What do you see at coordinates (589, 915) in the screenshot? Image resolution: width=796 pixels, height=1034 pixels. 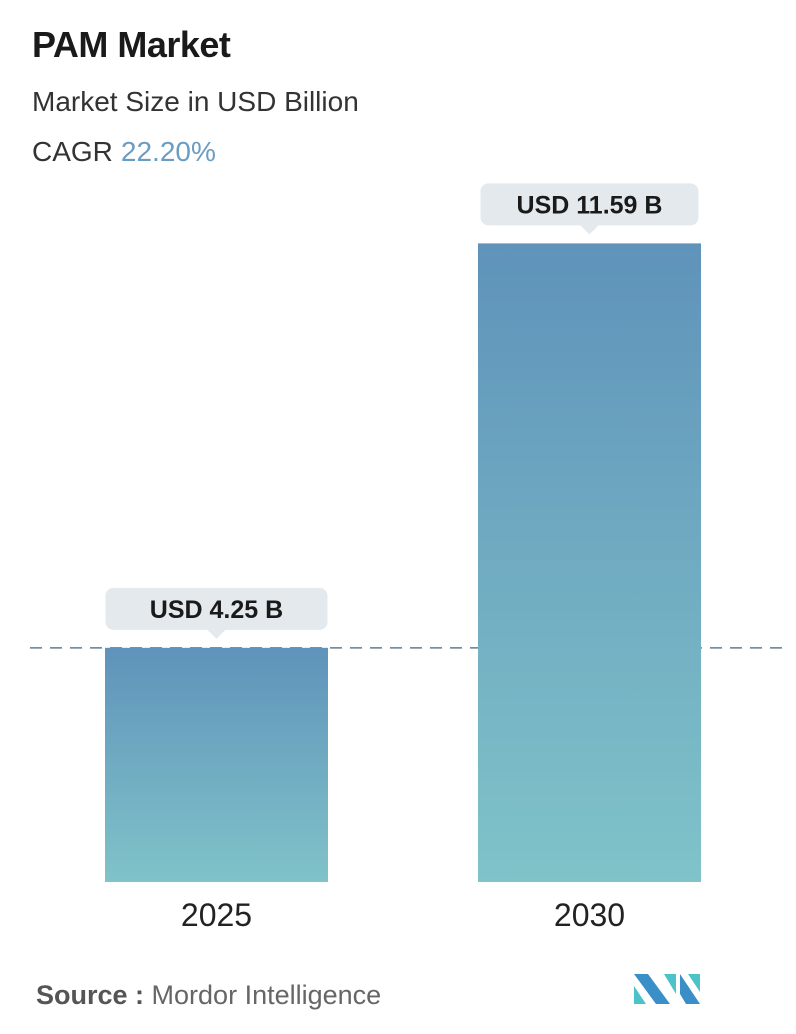 I see `x-tick-label: 2030` at bounding box center [589, 915].